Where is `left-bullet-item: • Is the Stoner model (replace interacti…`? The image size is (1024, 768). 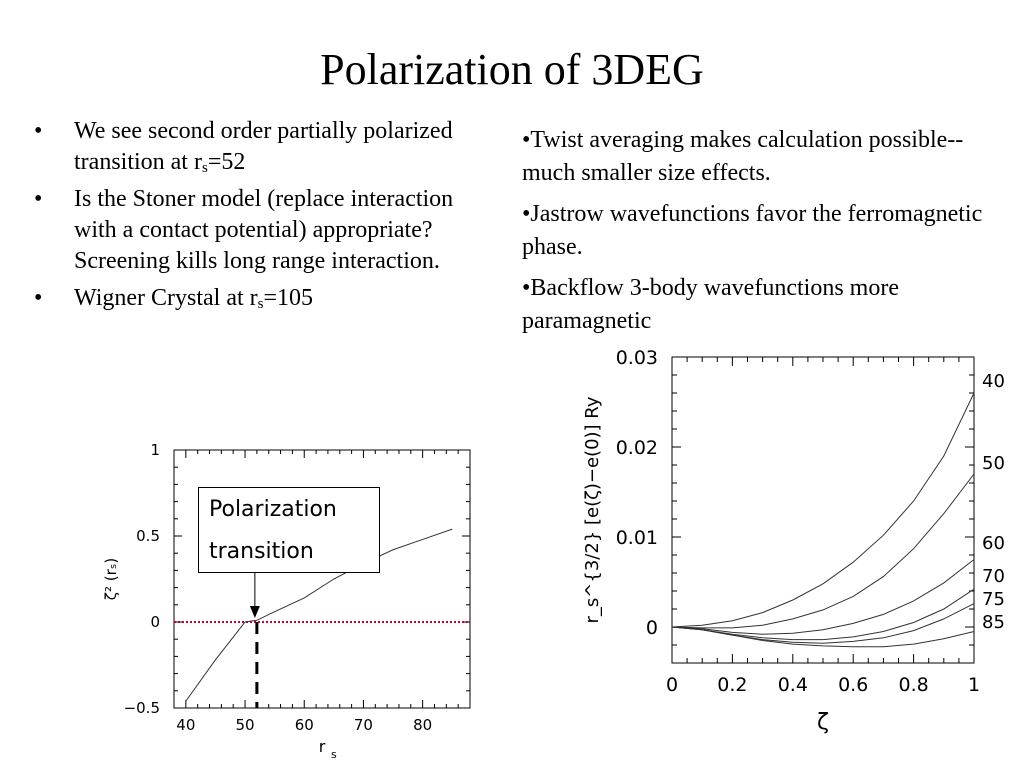
left-bullet-item: • Is the Stoner model (replace interacti… is located at coordinates (260, 230).